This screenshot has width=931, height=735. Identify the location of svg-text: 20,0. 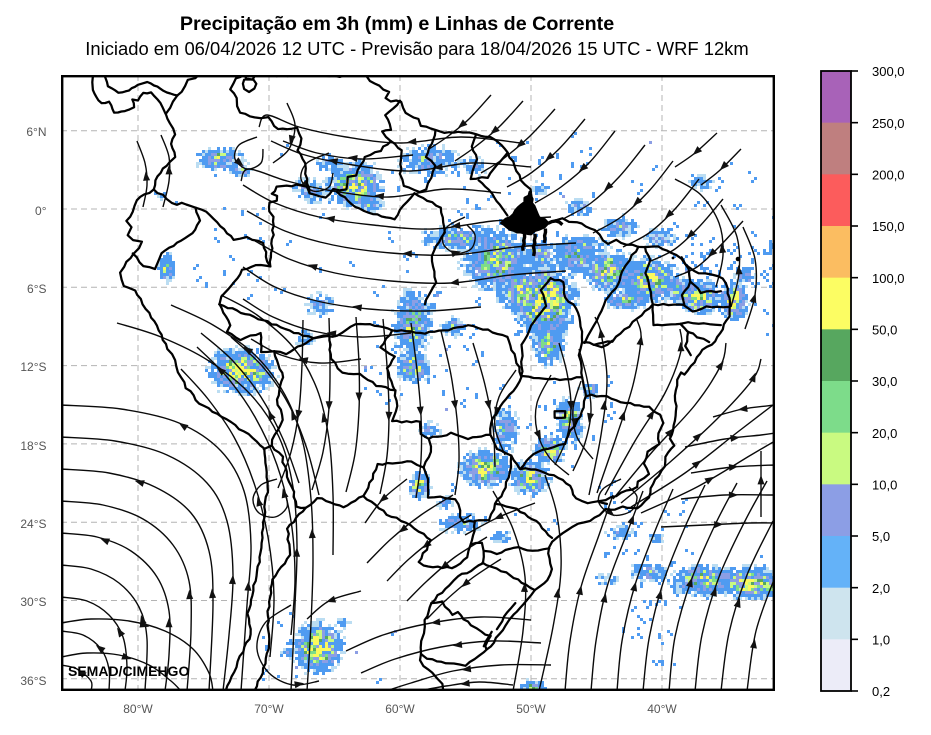
(884, 433).